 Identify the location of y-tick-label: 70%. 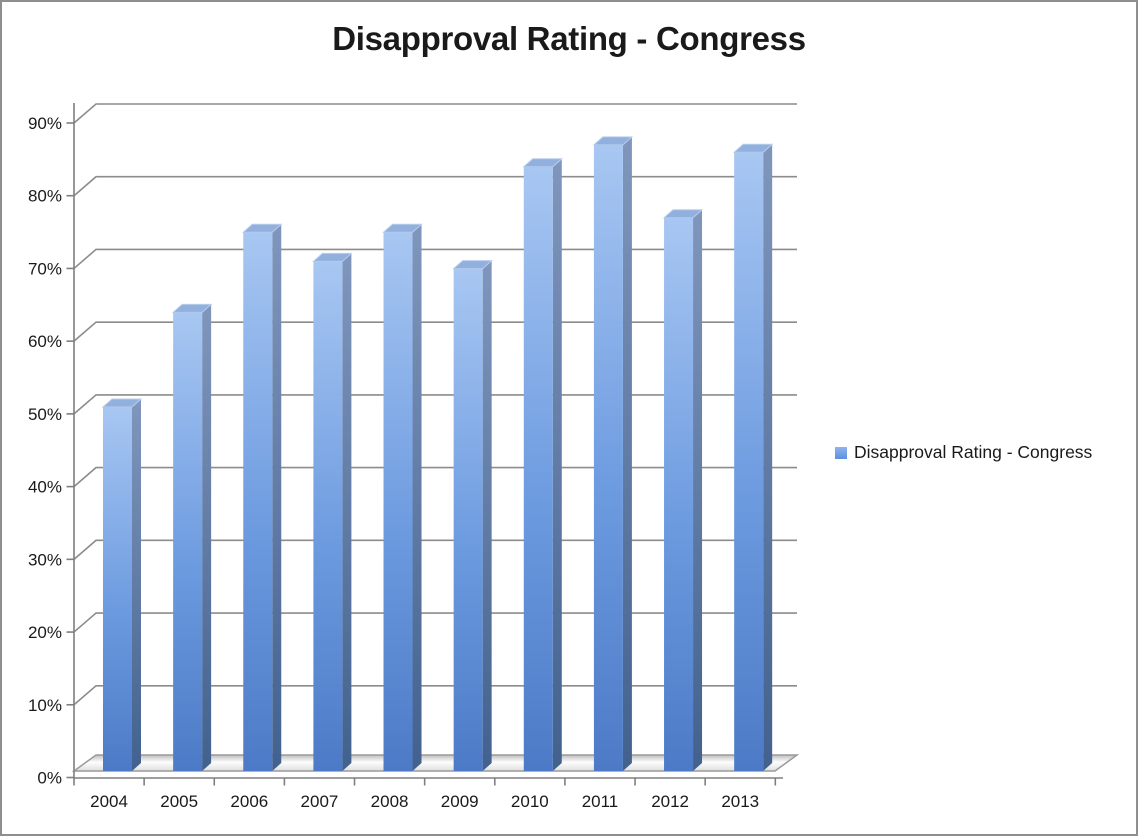
(45, 268).